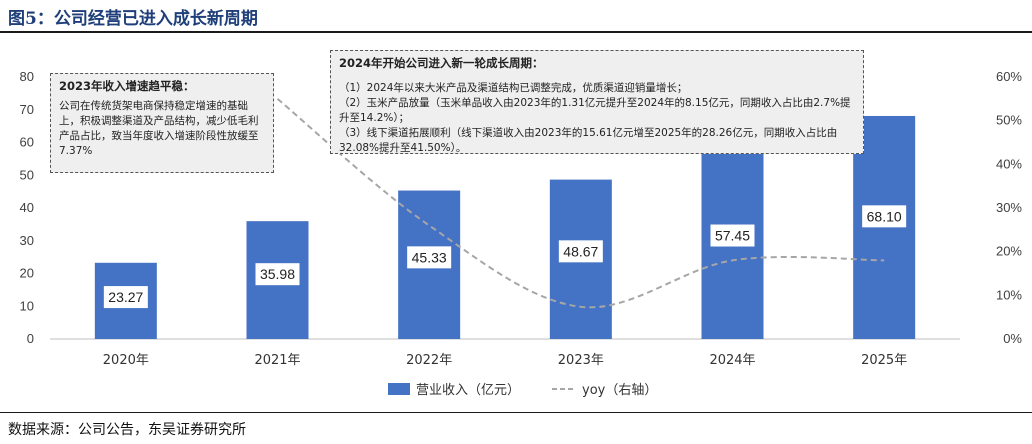 The image size is (1032, 444). I want to click on bar-value-label: 35.98, so click(277, 274).